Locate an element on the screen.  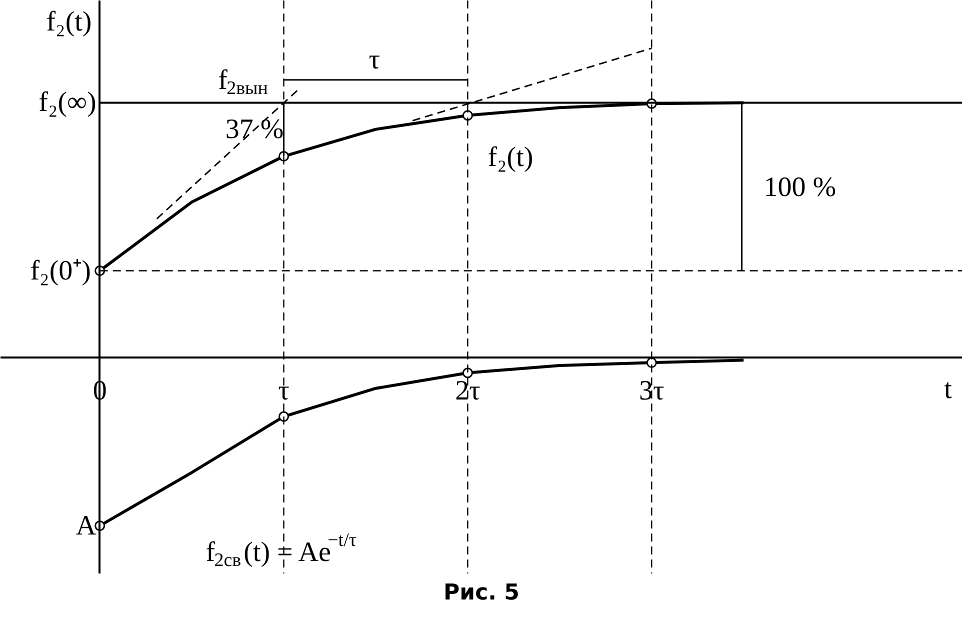
annotation: f₂(∞) is located at coordinates (67, 102).